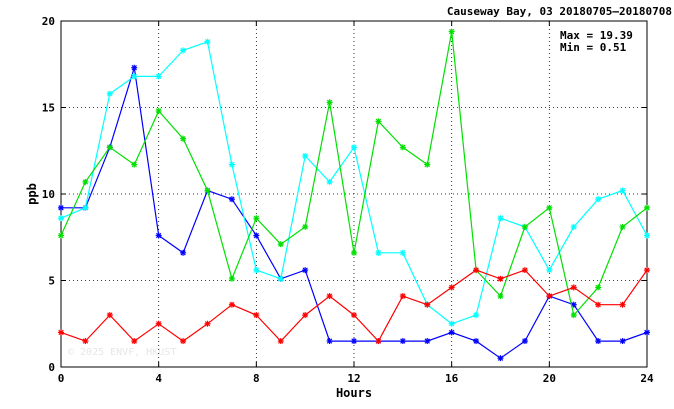 This screenshot has width=674, height=409. What do you see at coordinates (452, 378) in the screenshot?
I see `x-tick-label: 16` at bounding box center [452, 378].